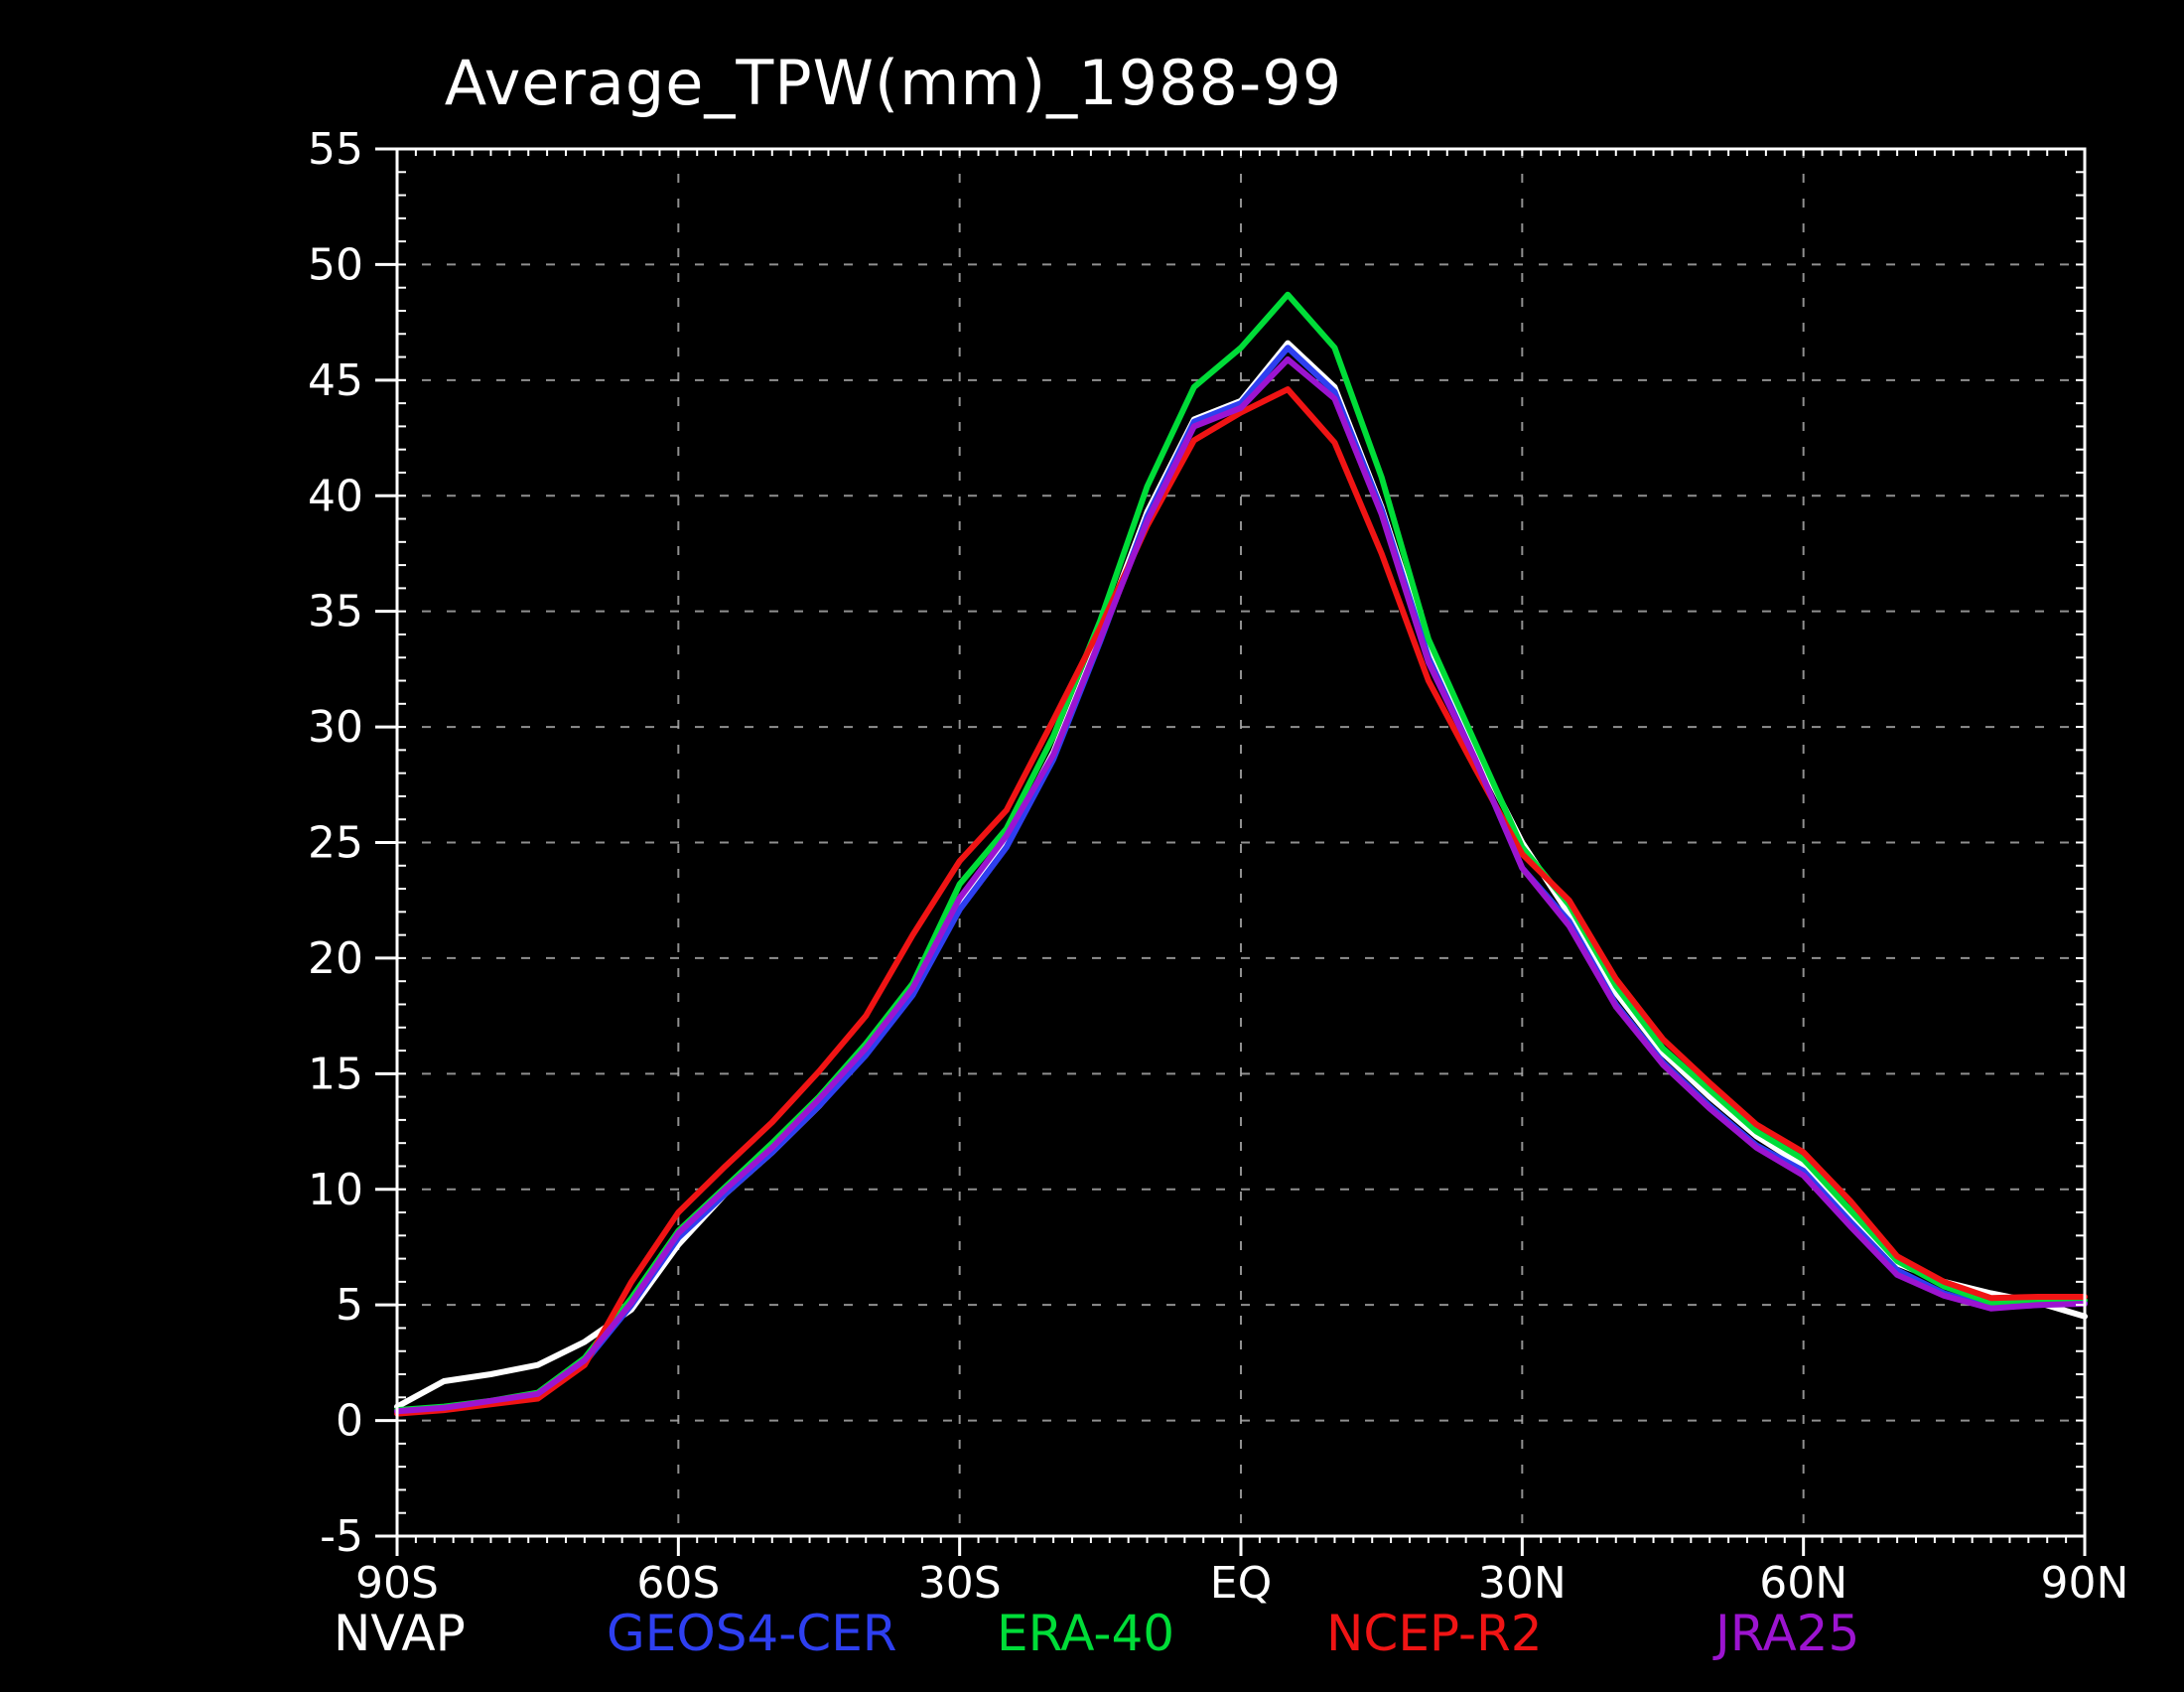  I want to click on y-tick-label: 10, so click(335, 1190).